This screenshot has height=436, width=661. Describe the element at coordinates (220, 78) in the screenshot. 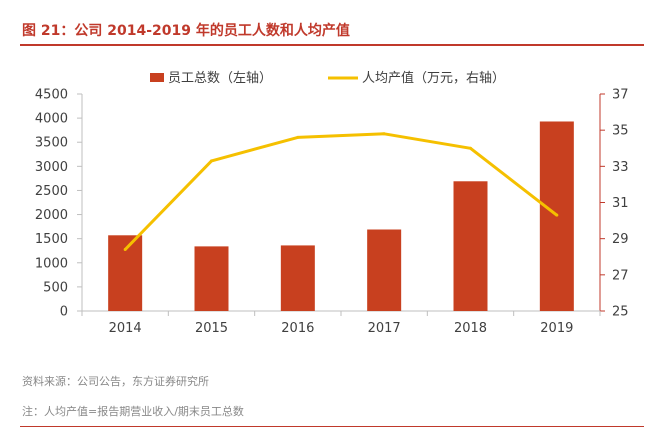

I see `legend-bar-label: 员工总数（左轴）` at that location.